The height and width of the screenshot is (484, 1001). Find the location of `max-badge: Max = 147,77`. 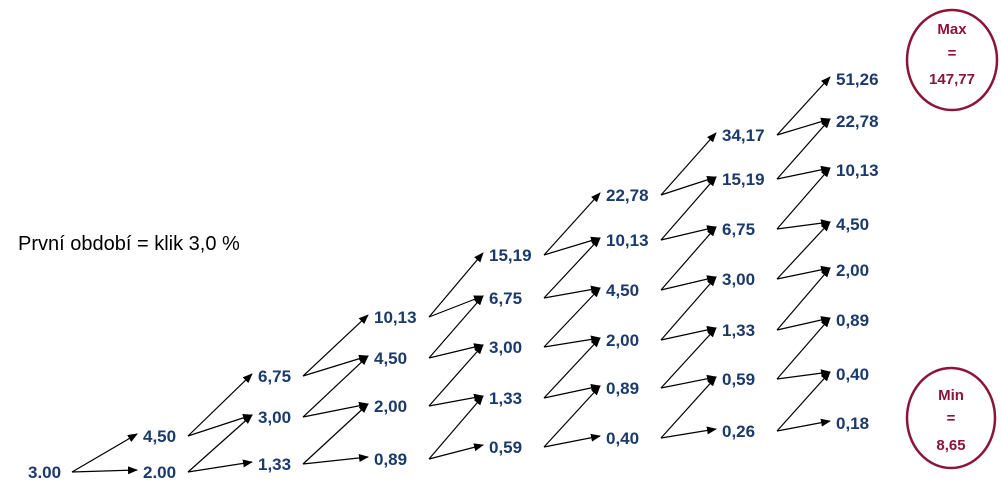

max-badge: Max = 147,77 is located at coordinates (952, 60).